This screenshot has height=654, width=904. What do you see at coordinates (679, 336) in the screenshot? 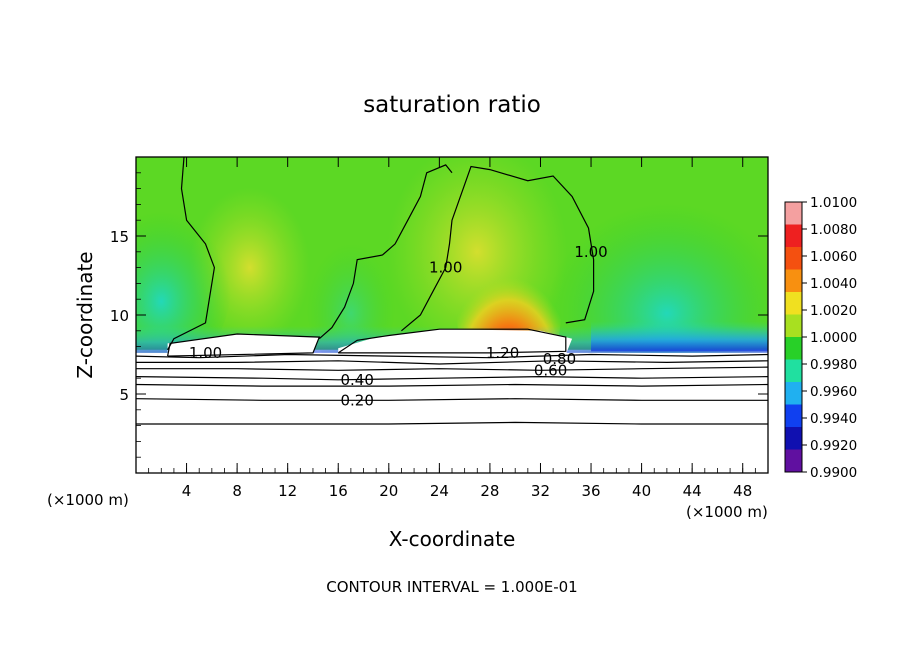
I see `field-subsaturated-band-right` at bounding box center [679, 336].